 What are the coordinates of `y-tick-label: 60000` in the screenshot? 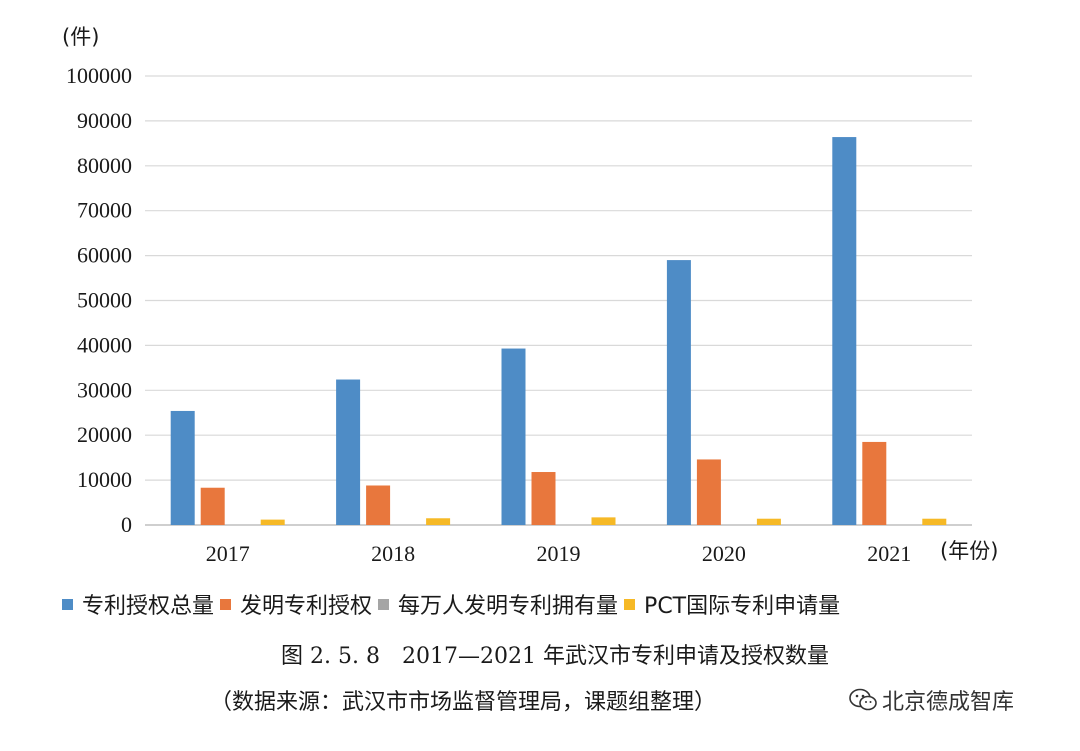 It's located at (104, 255).